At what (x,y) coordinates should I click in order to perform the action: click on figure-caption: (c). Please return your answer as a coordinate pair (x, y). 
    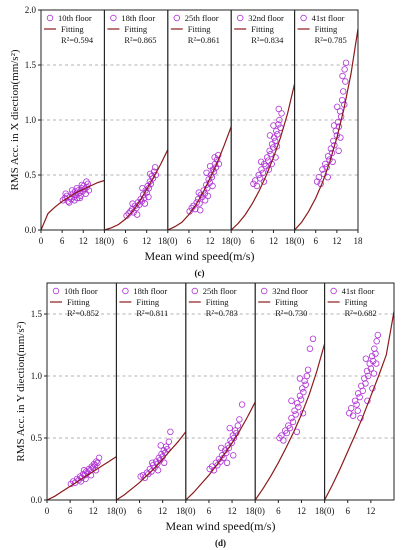
    Looking at the image, I should click on (200, 273).